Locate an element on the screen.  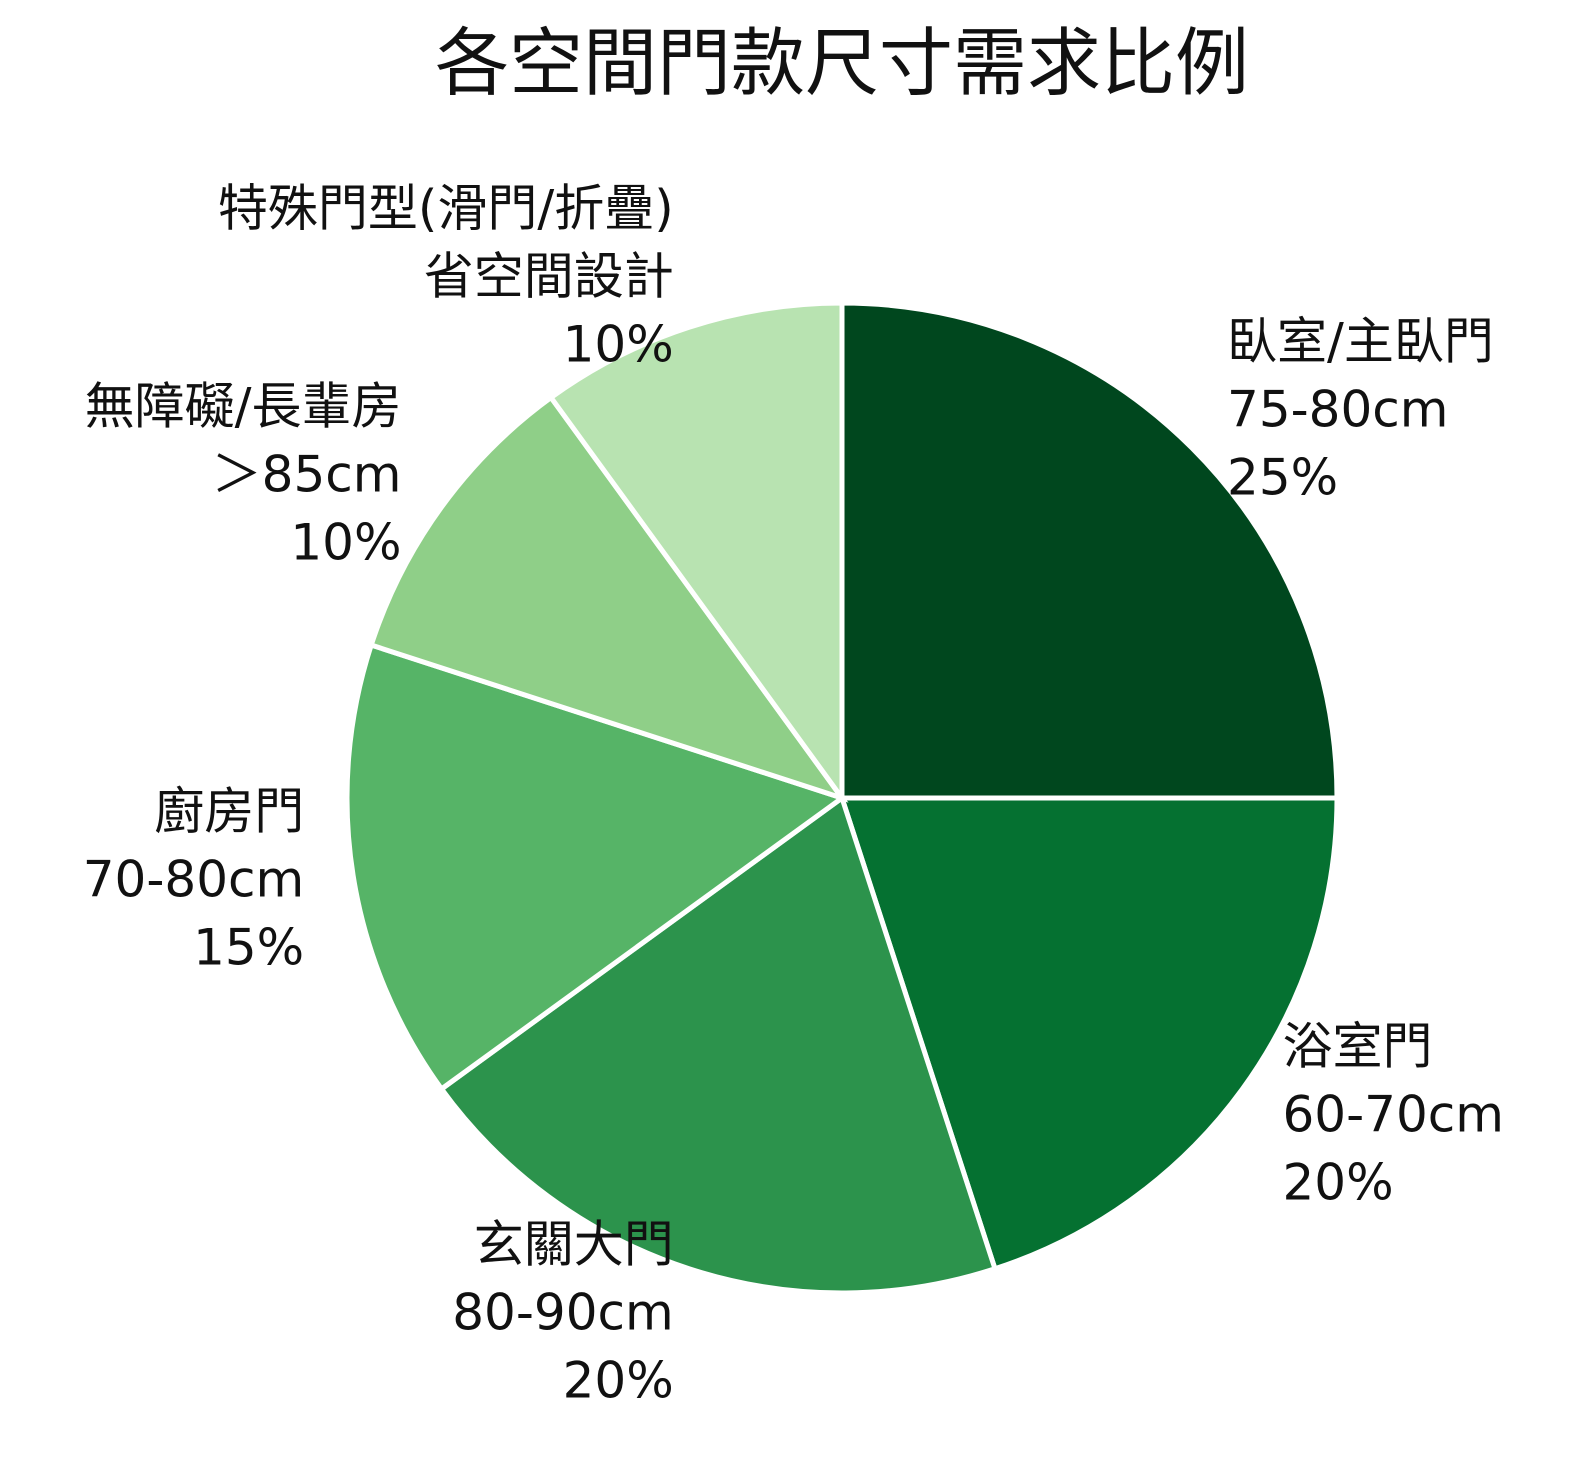
chart-title: 各空間門款尺寸需求比例 is located at coordinates (842, 64).